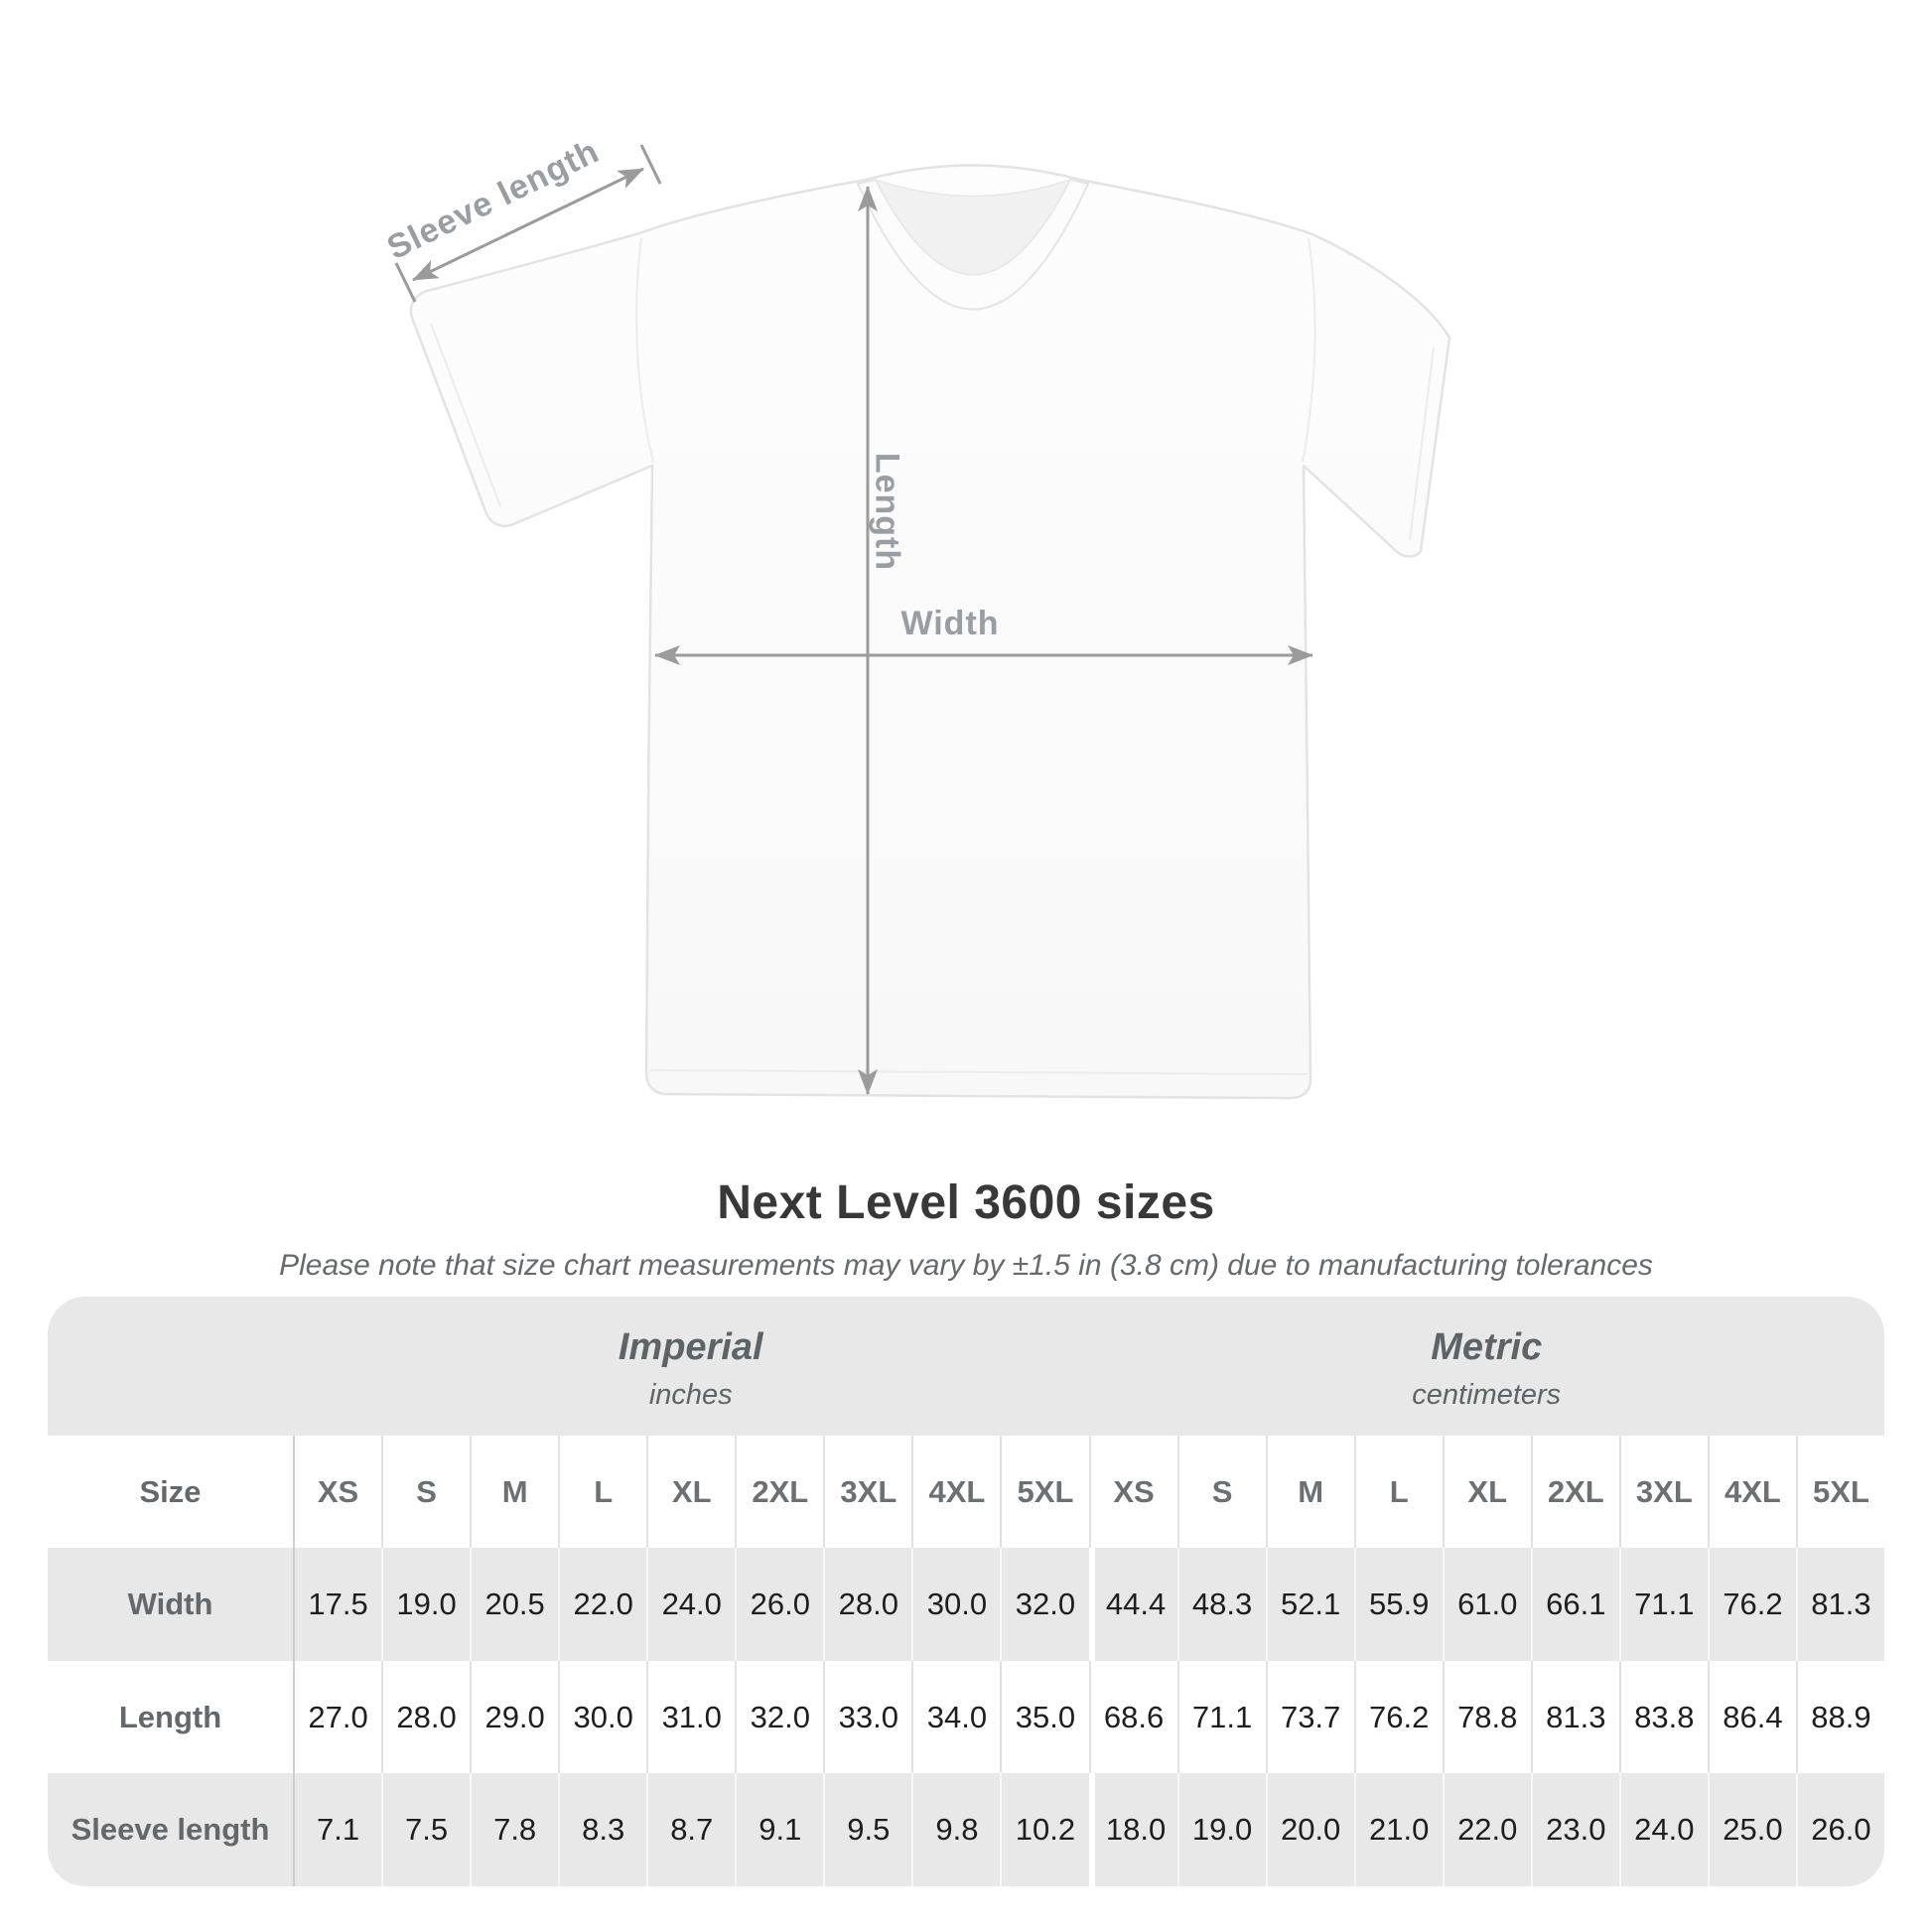 Image resolution: width=1932 pixels, height=1932 pixels. Describe the element at coordinates (1310, 1717) in the screenshot. I see `table-cell: 73.7` at that location.